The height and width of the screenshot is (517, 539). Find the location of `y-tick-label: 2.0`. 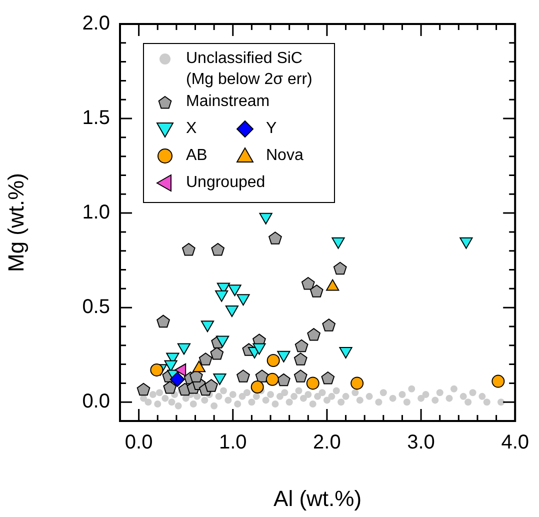

y-tick-label: 2.0 is located at coordinates (96, 23).